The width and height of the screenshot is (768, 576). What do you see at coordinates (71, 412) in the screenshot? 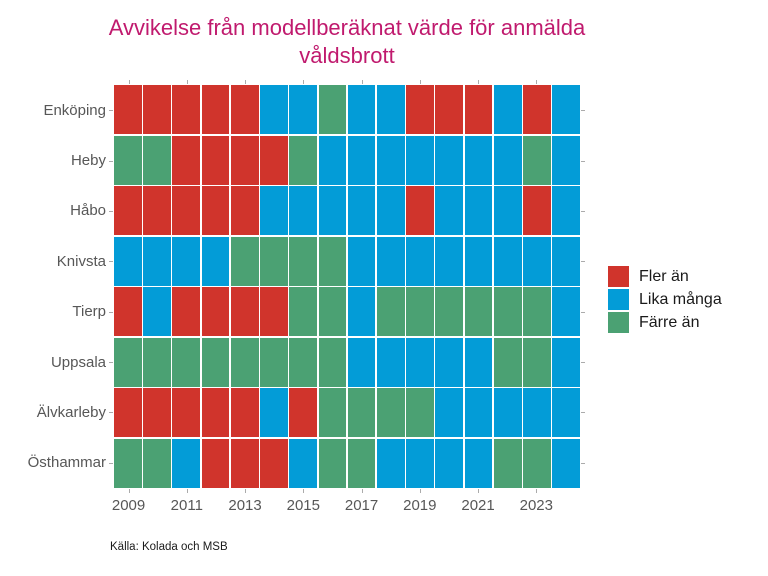
I see `y-axis-label: Älvkarleby` at bounding box center [71, 412].